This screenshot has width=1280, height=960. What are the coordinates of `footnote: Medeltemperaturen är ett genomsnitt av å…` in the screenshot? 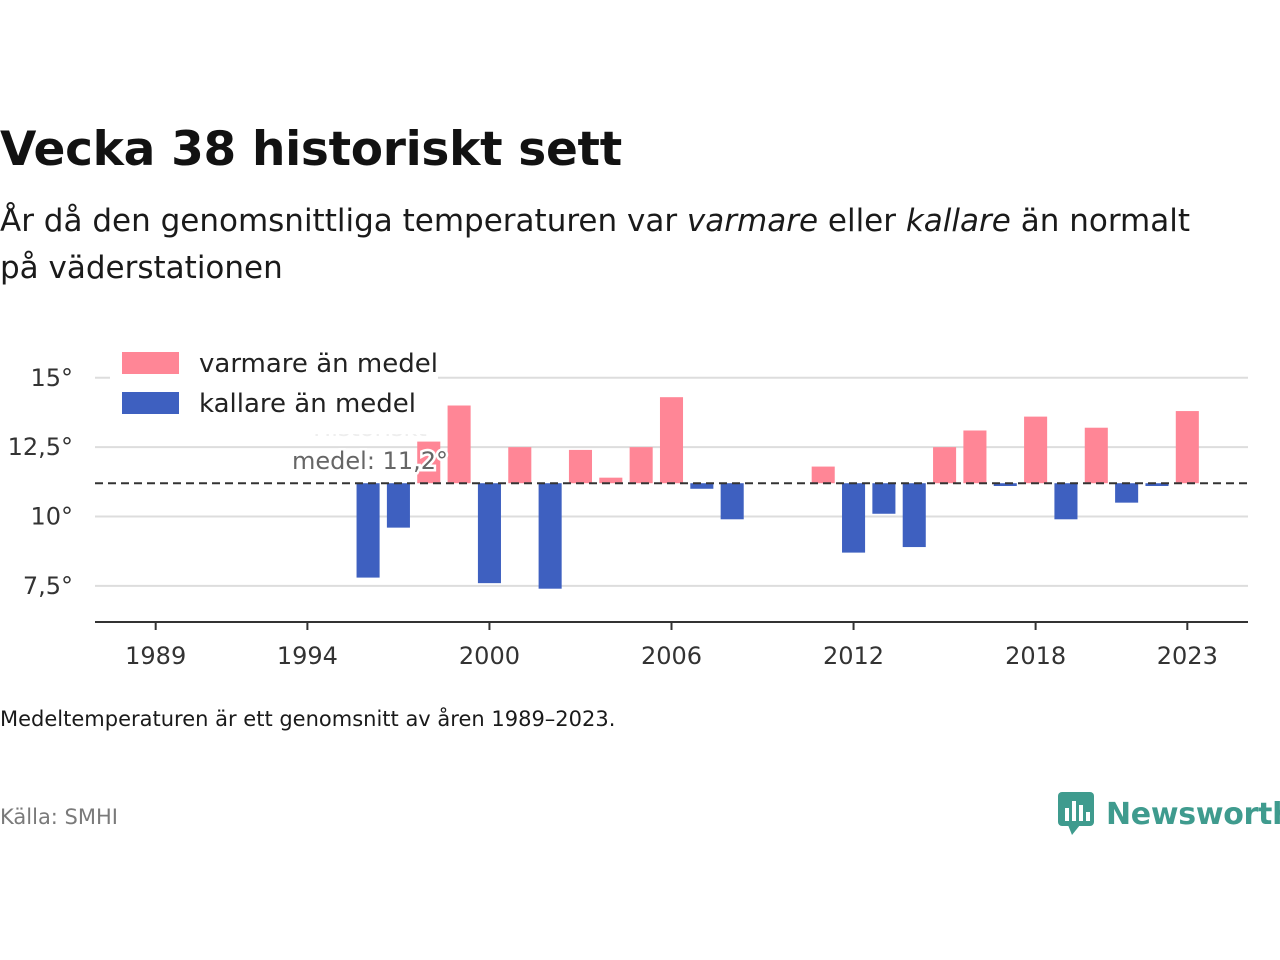 It's located at (308, 719).